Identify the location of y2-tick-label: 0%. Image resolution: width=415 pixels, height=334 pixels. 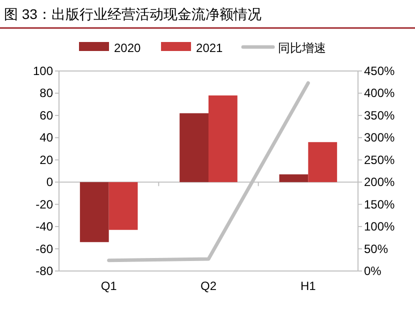
(373, 271).